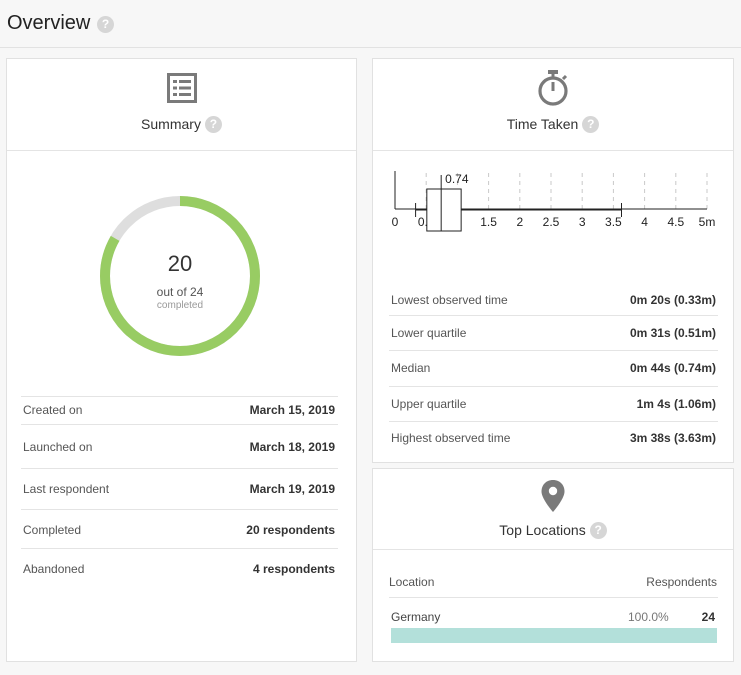  What do you see at coordinates (181, 88) in the screenshot?
I see `list-icon` at bounding box center [181, 88].